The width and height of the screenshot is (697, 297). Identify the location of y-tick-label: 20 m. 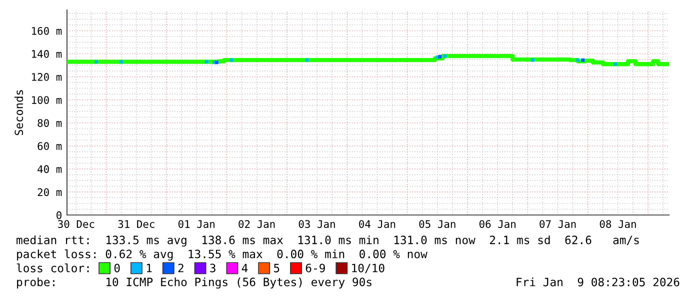
(50, 192).